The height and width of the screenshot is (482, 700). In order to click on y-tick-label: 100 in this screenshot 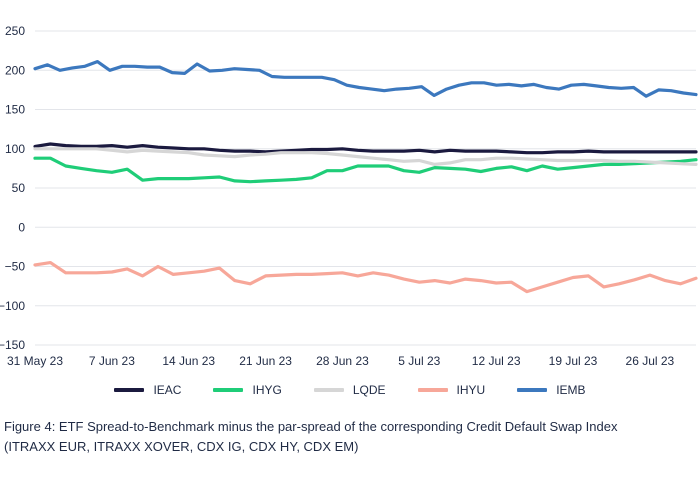, I will do `click(15, 149)`.